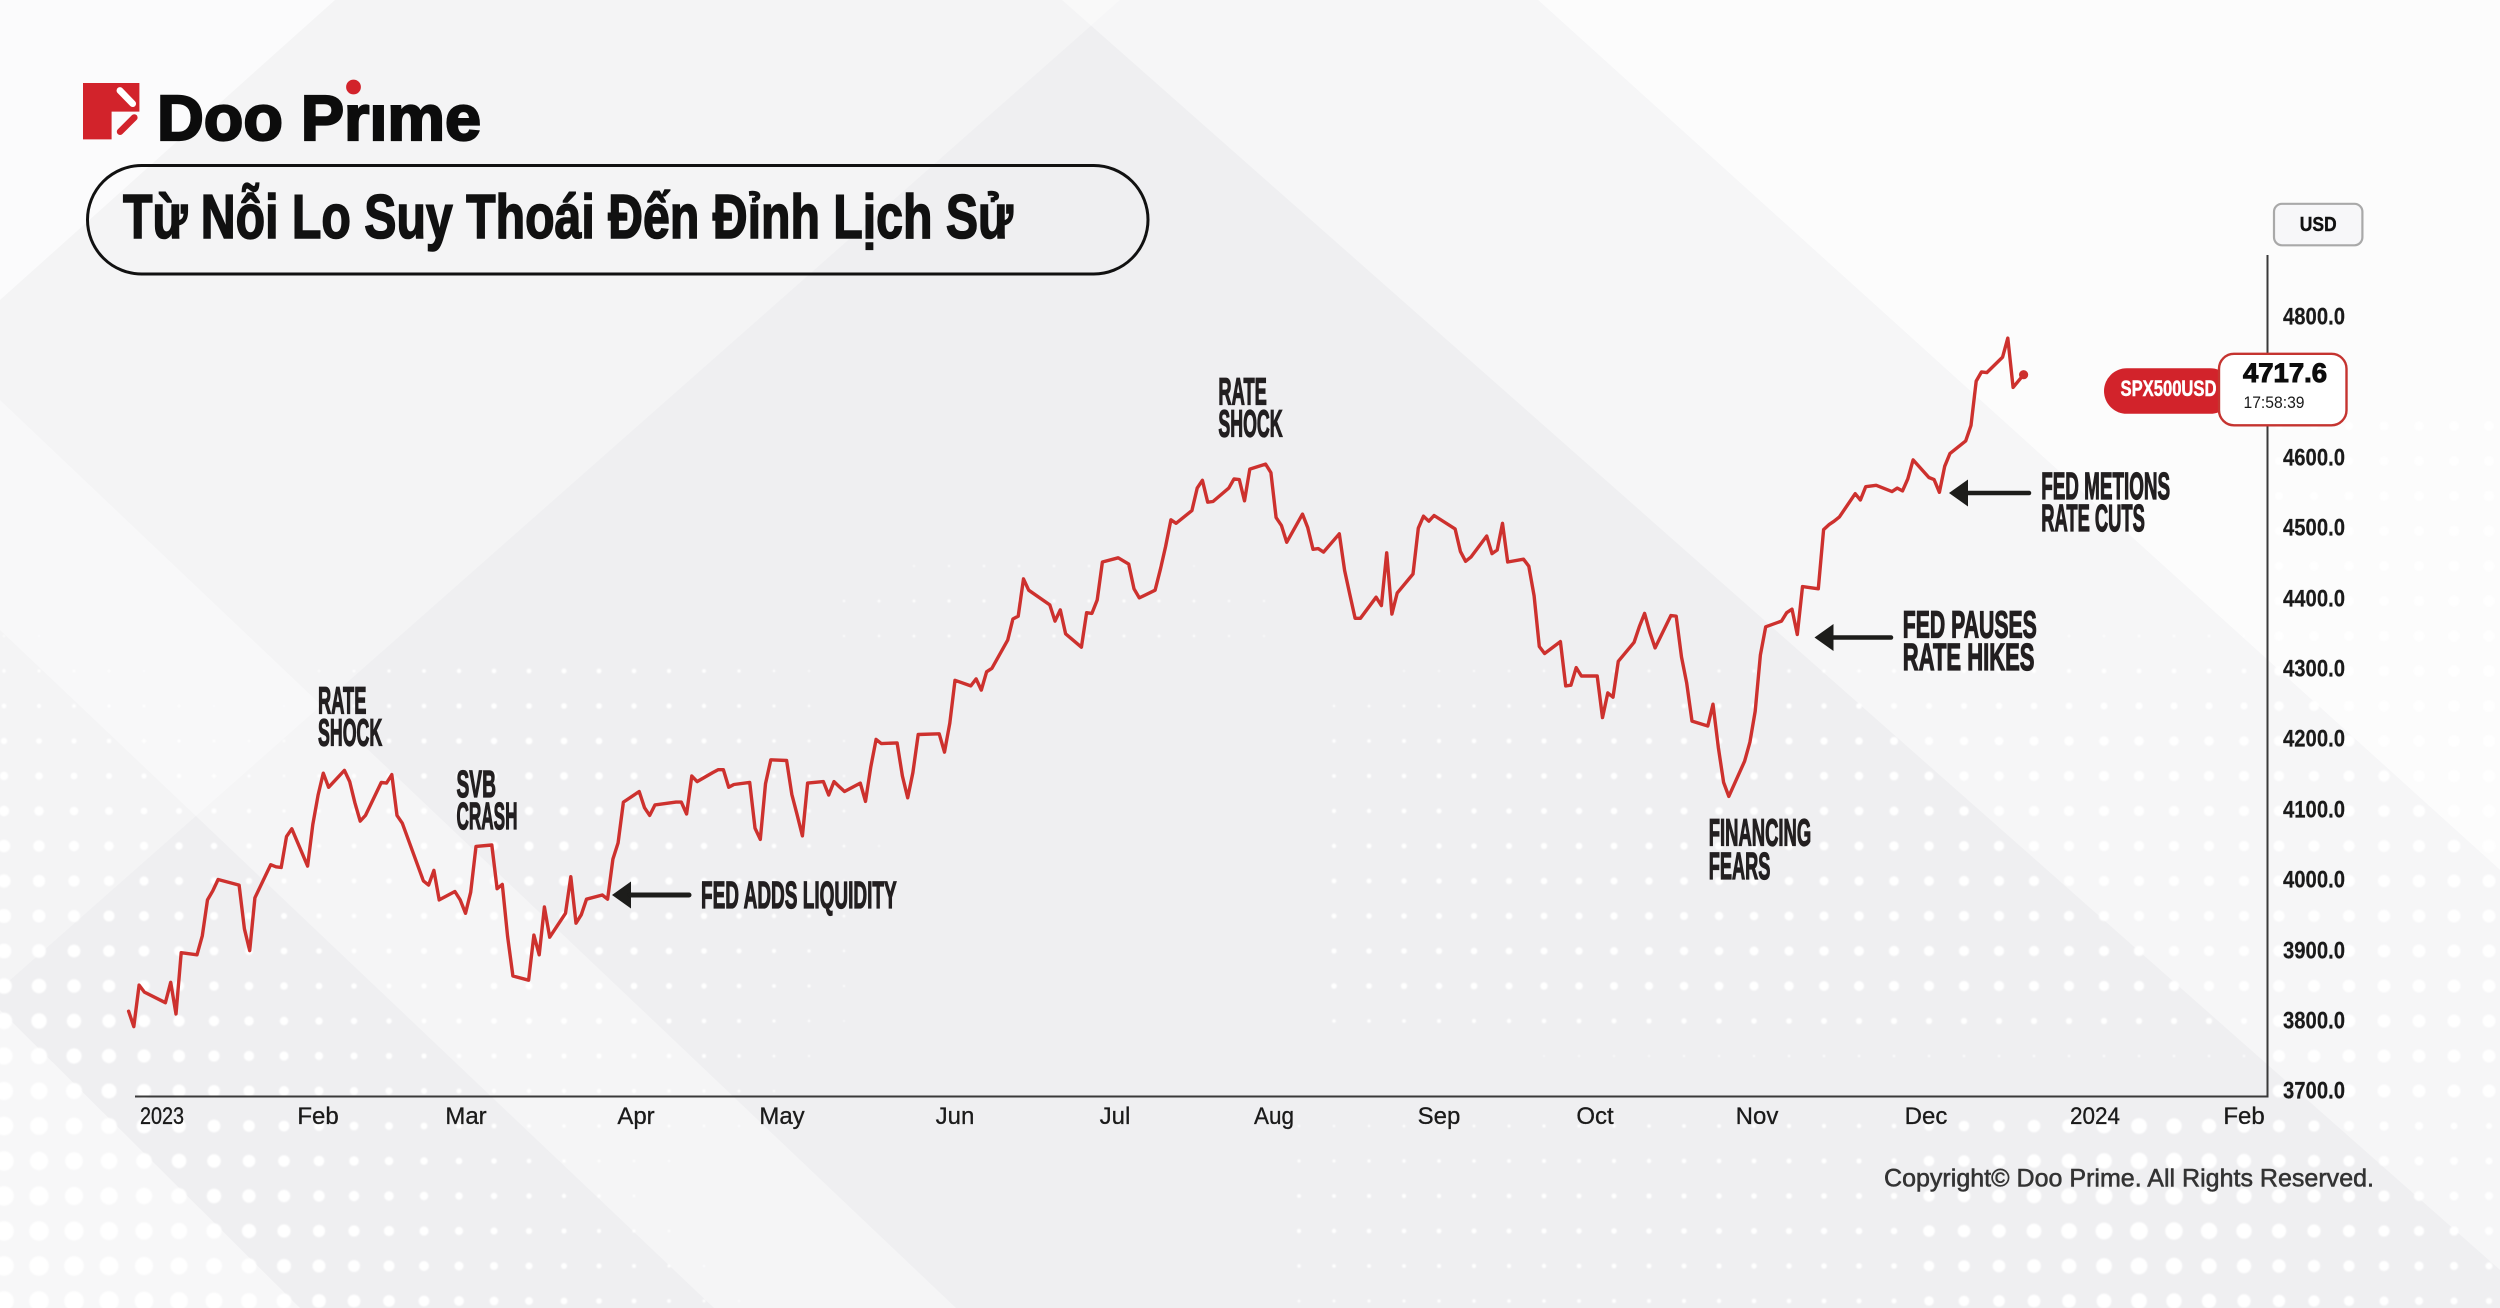 The height and width of the screenshot is (1308, 2500). What do you see at coordinates (2314, 599) in the screenshot?
I see `svg-text: 4400.0` at bounding box center [2314, 599].